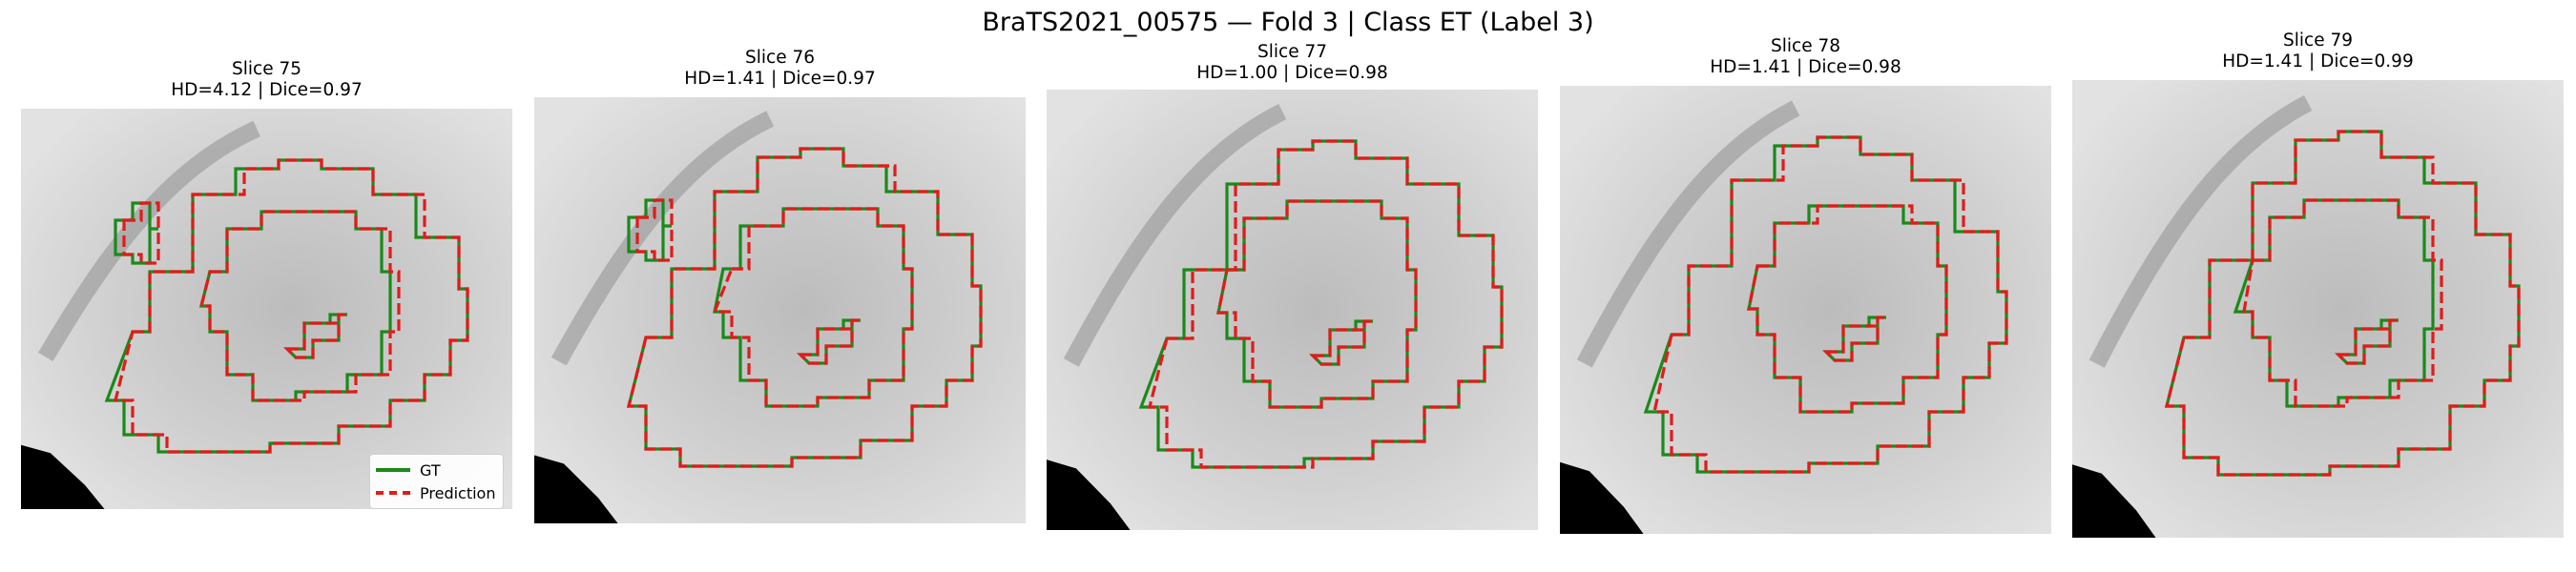 The height and width of the screenshot is (572, 2576). Describe the element at coordinates (393, 470) in the screenshot. I see `gt-legend-swatch` at that location.